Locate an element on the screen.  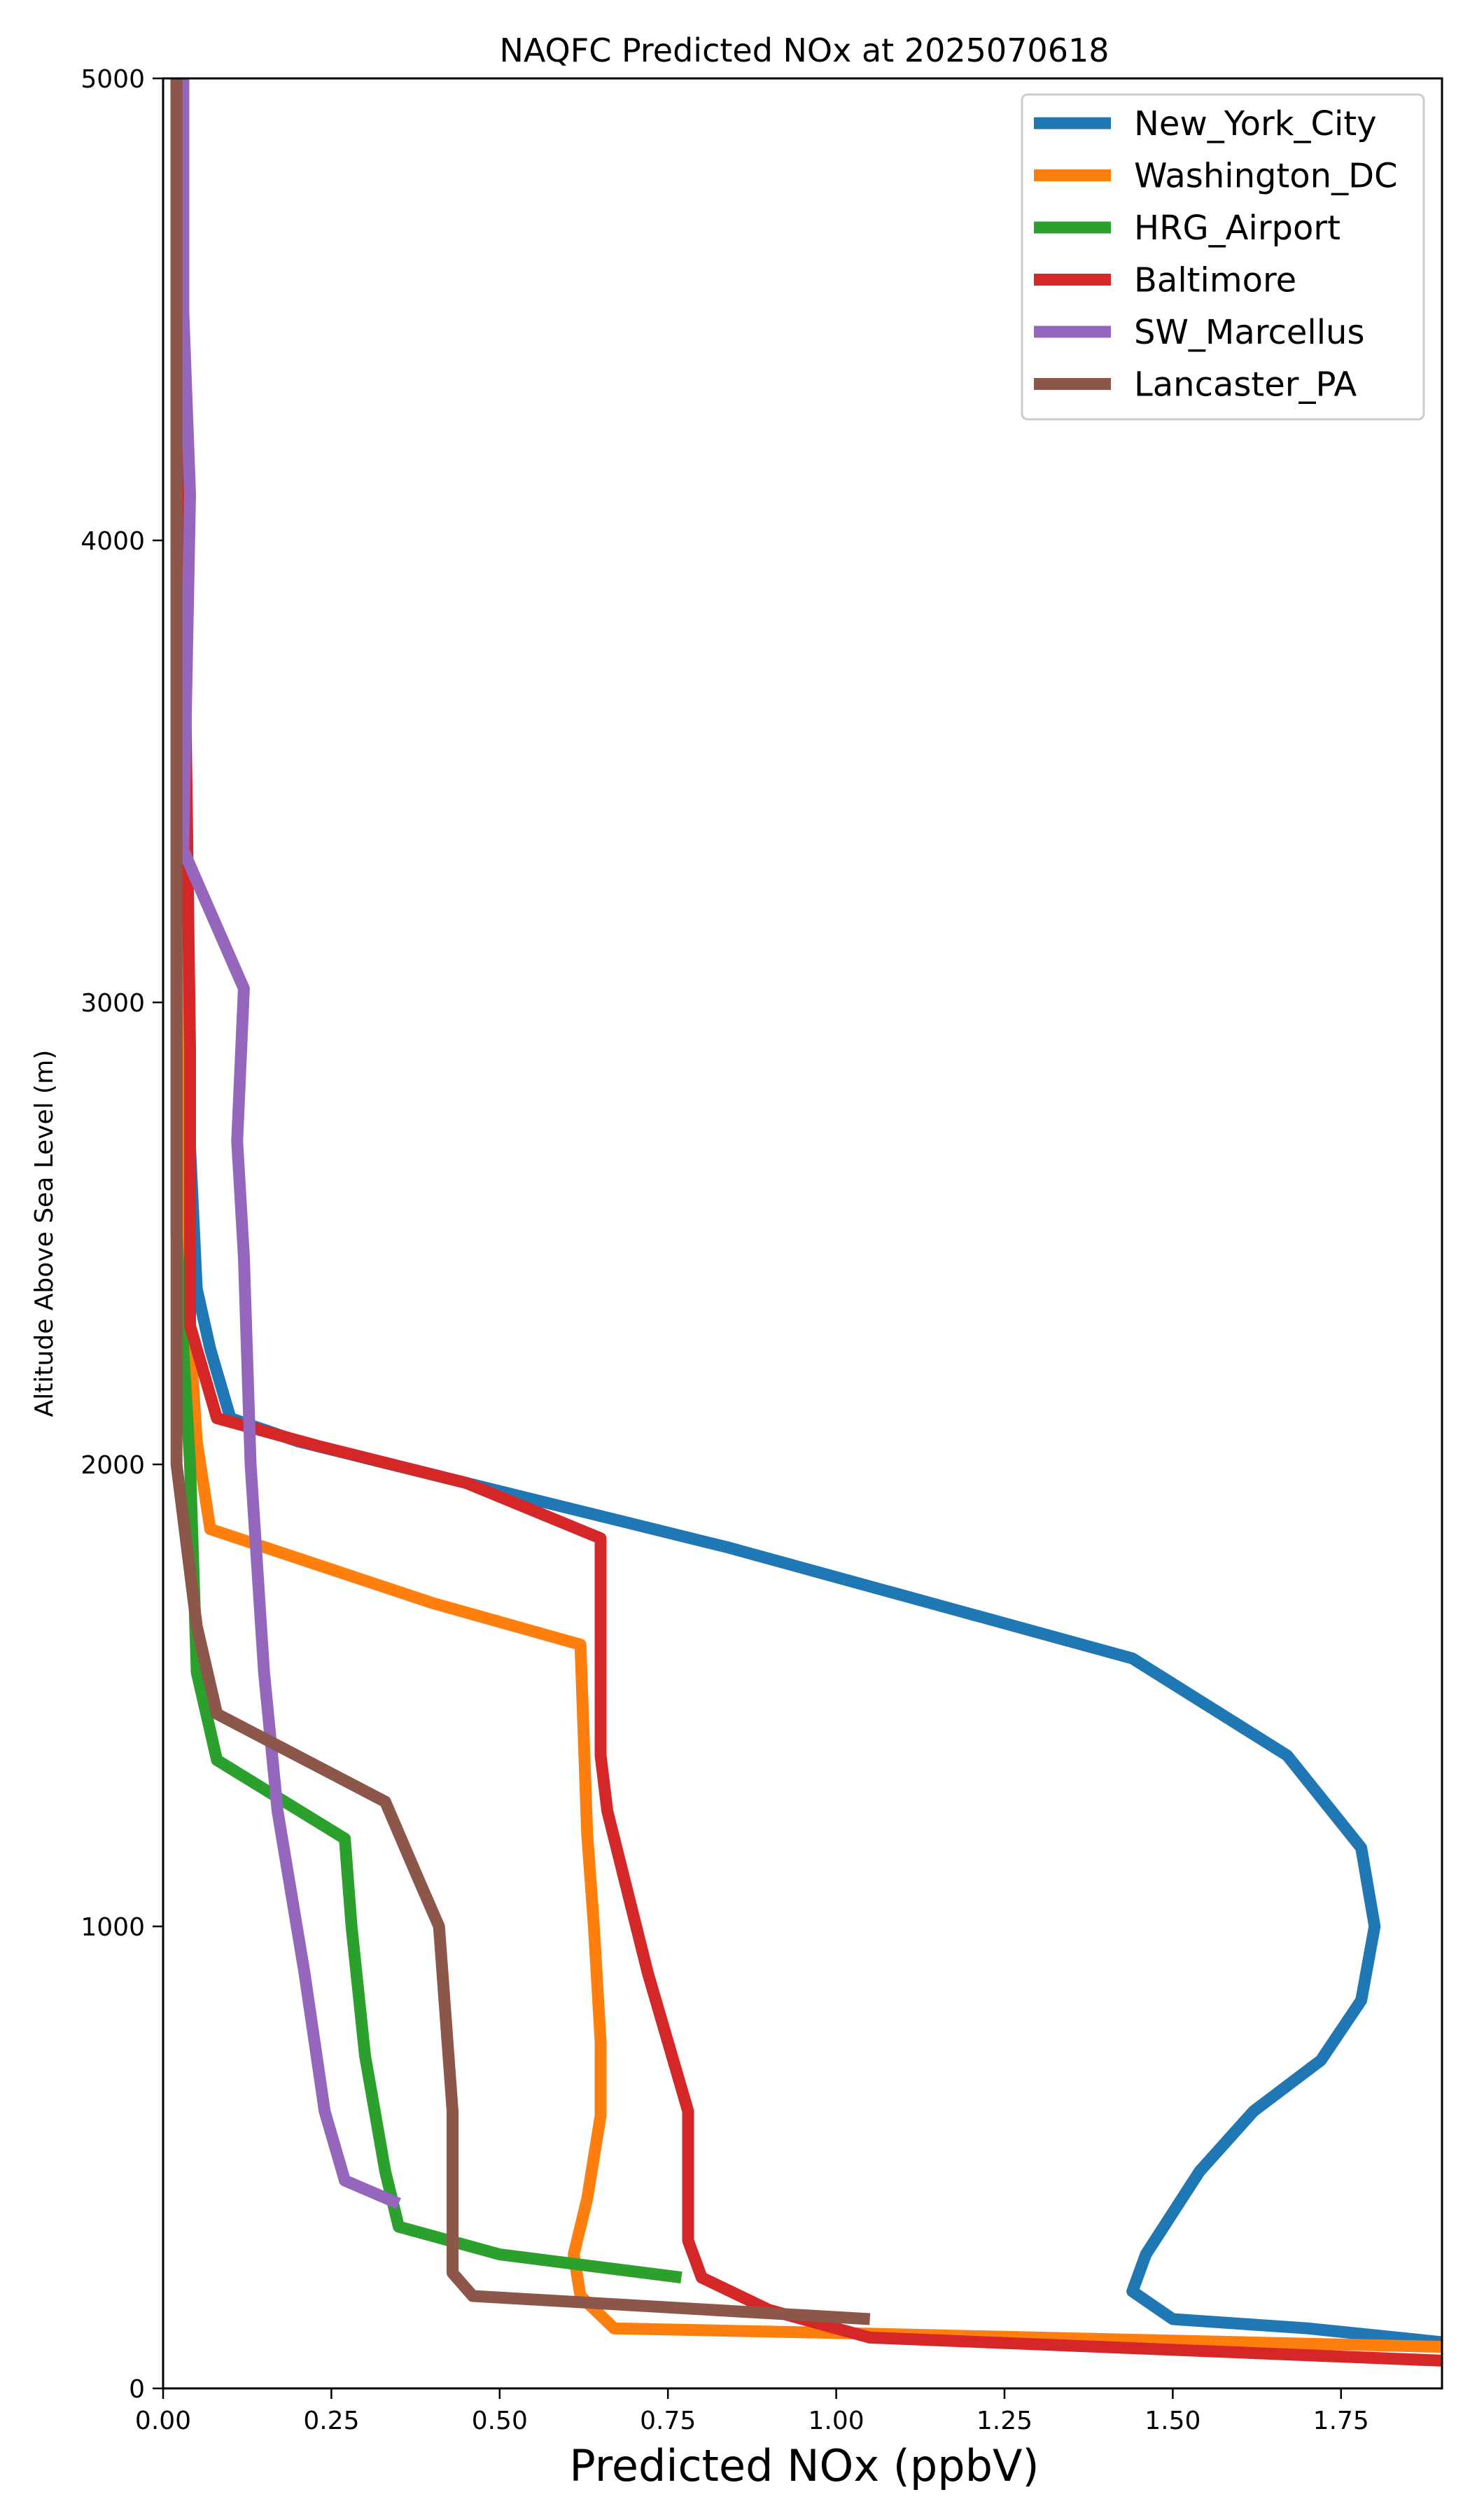
x-tick-label: 1.50 is located at coordinates (1172, 2421).